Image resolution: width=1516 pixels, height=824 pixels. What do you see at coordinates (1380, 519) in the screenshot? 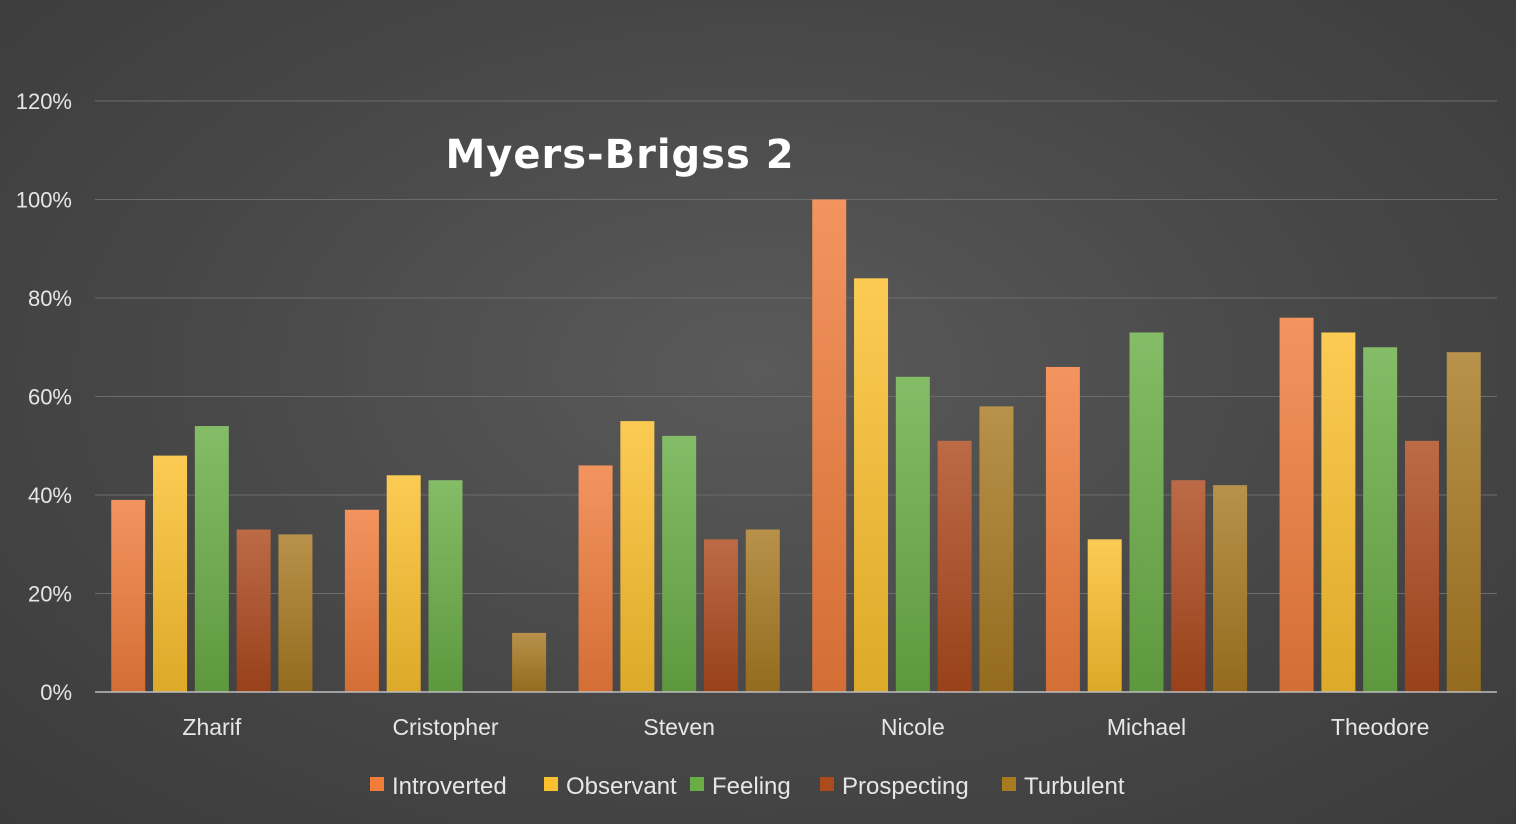
I see `bar-feeling-theodore` at bounding box center [1380, 519].